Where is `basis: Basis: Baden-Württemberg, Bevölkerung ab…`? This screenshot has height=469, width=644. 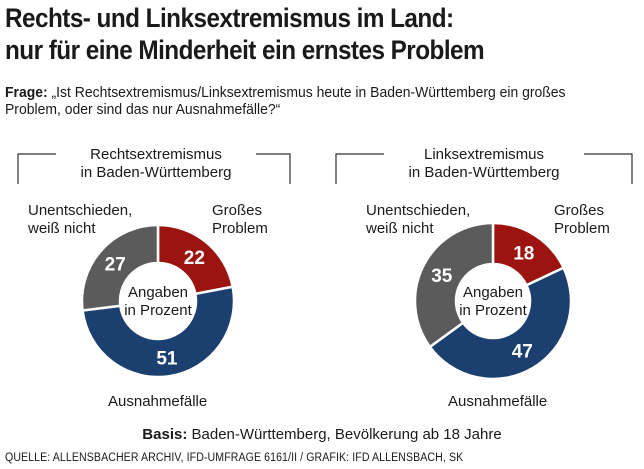
basis: Basis: Baden-Württemberg, Bevölkerung ab… is located at coordinates (322, 434).